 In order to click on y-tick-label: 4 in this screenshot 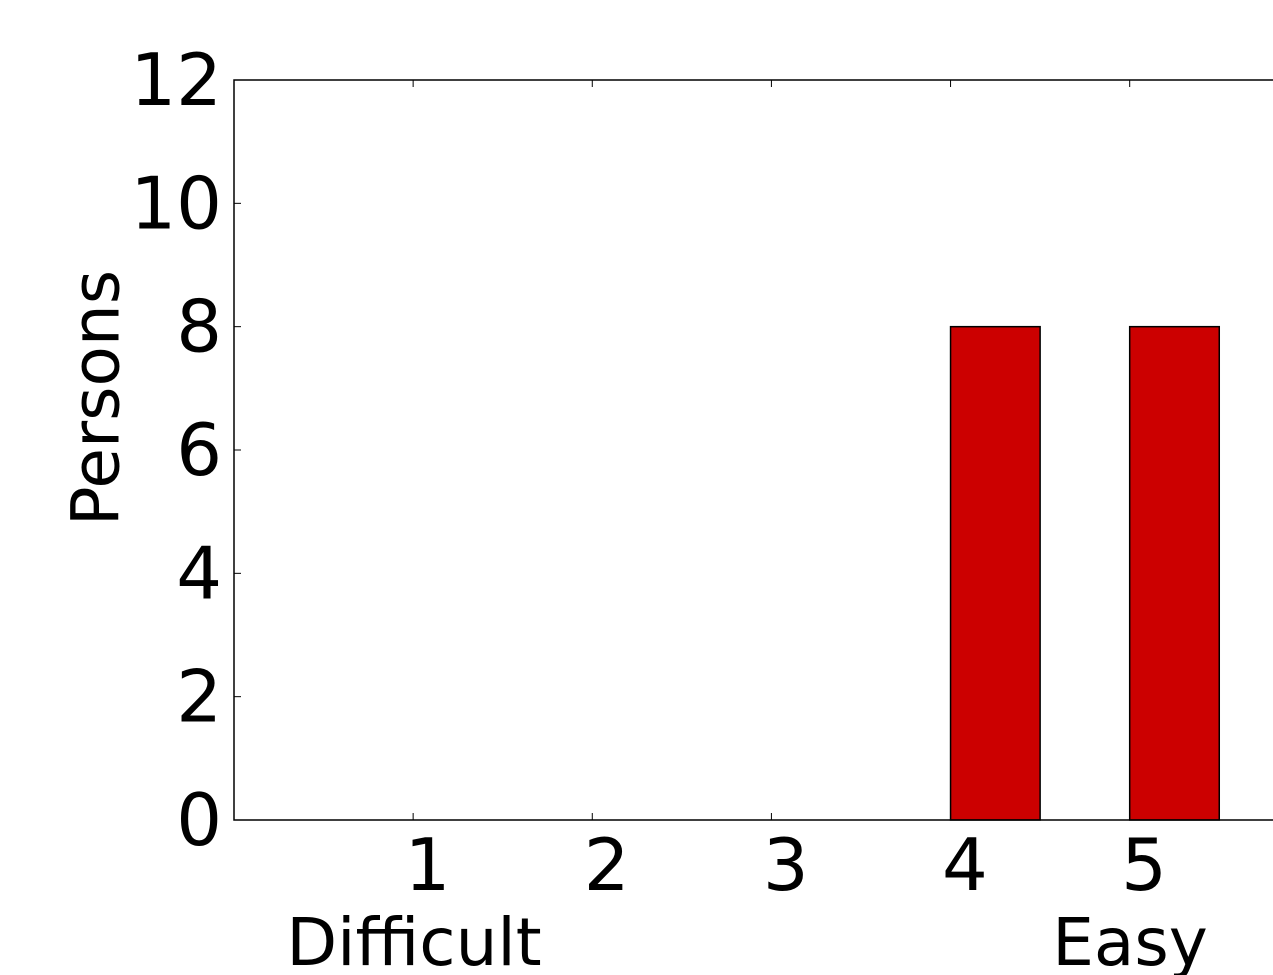, I will do `click(199, 573)`.